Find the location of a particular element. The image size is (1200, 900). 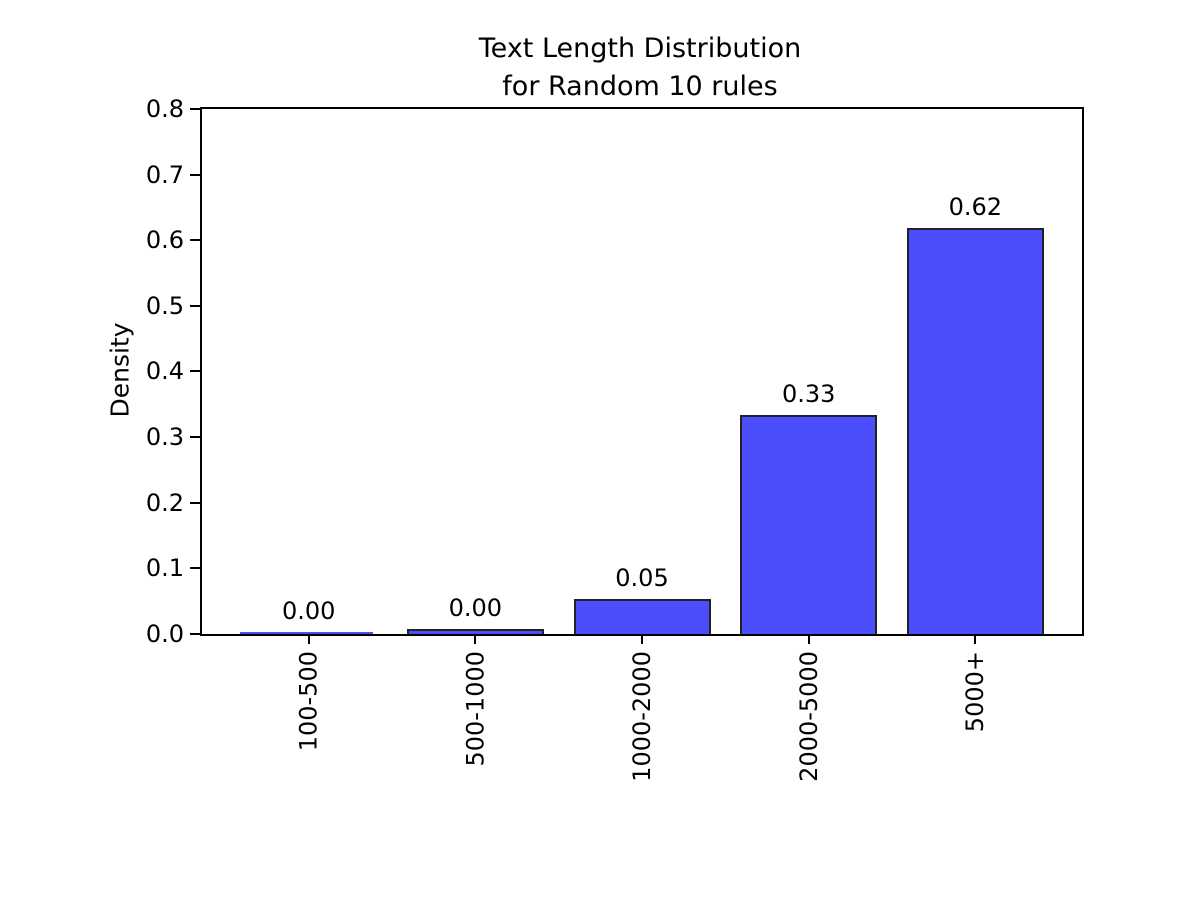

y-tick-label: 0.8 is located at coordinates (164, 109).